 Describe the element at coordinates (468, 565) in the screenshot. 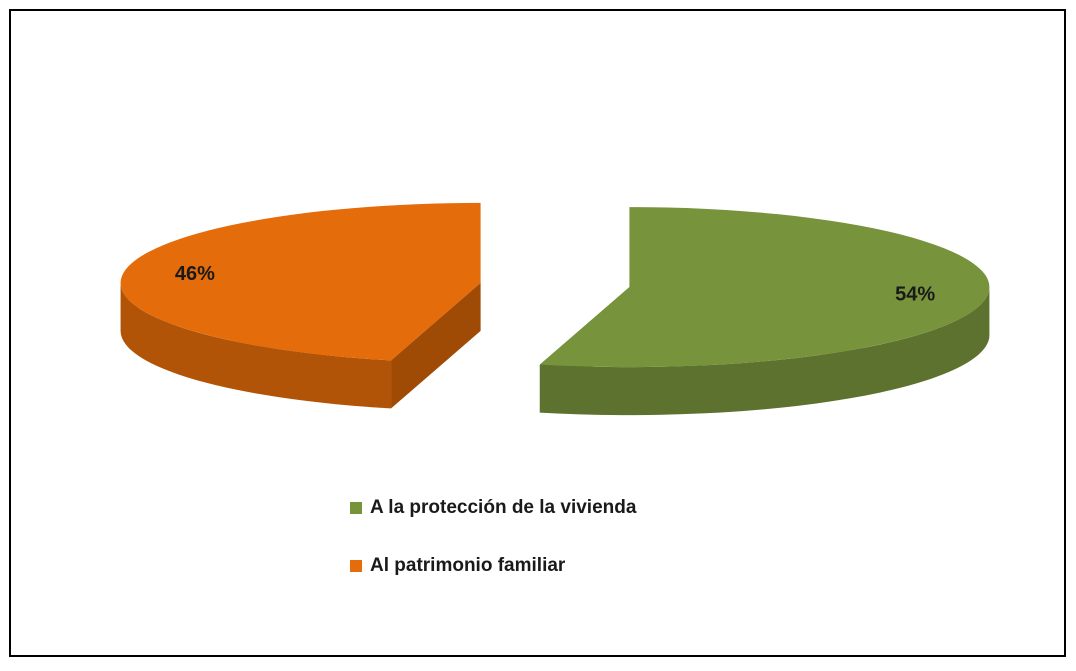

I see `legend-label: Al patrimonio familiar` at that location.